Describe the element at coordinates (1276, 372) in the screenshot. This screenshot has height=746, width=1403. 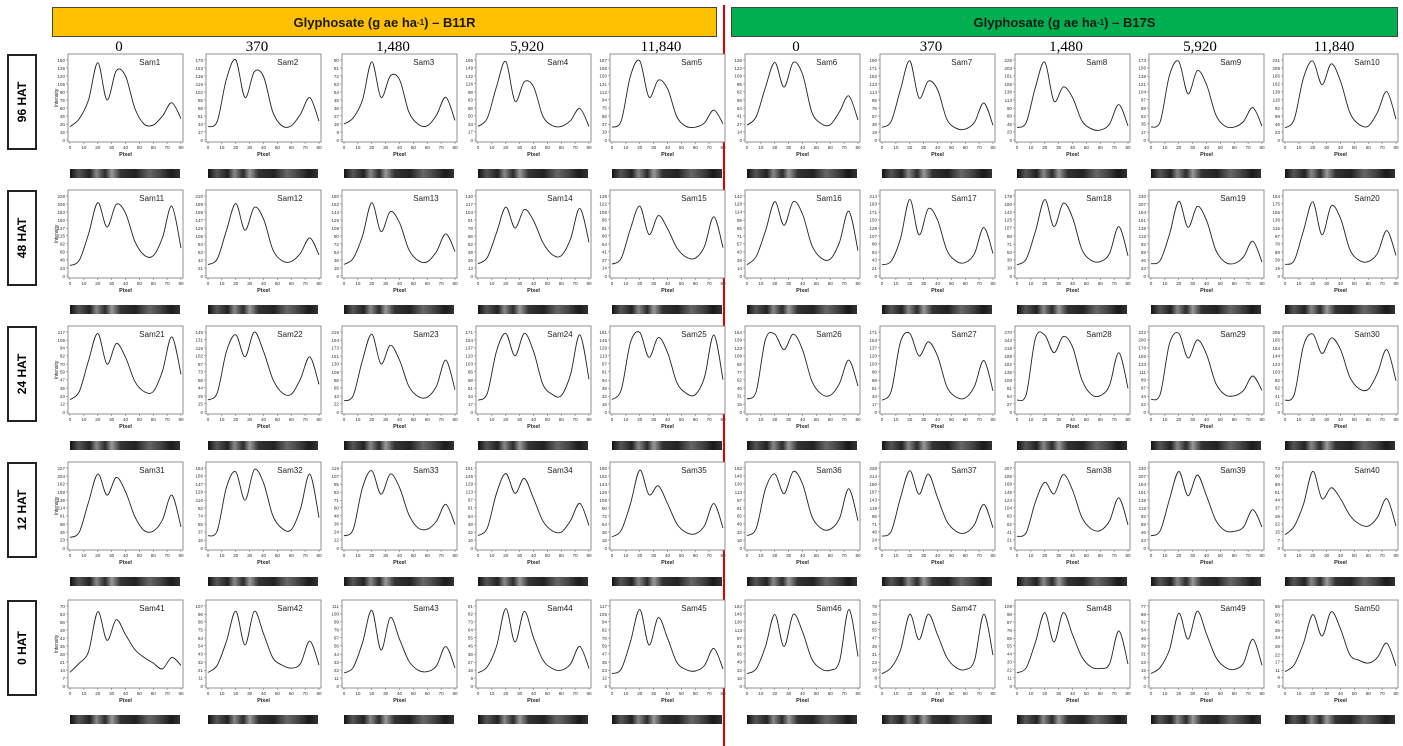
I see `y-tick-label: 103` at that location.